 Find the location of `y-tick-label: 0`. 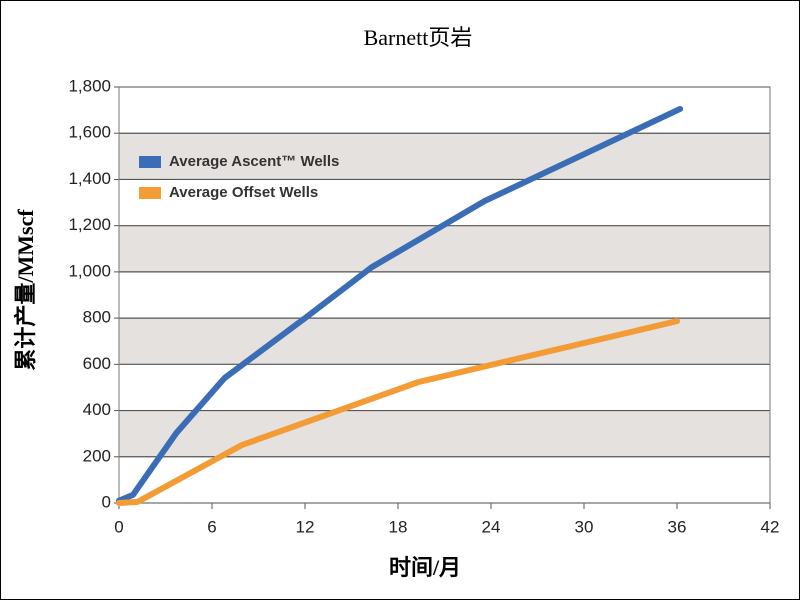

y-tick-label: 0 is located at coordinates (106, 501).